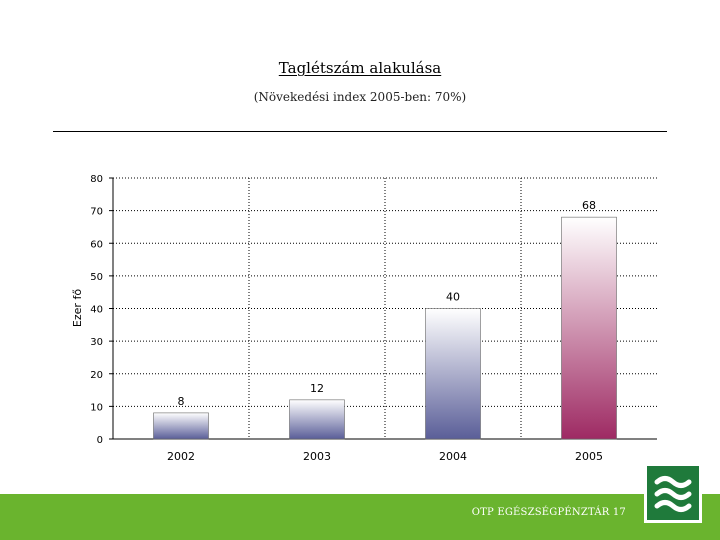 The width and height of the screenshot is (720, 540). What do you see at coordinates (100, 440) in the screenshot?
I see `y-tick-label: 0` at bounding box center [100, 440].